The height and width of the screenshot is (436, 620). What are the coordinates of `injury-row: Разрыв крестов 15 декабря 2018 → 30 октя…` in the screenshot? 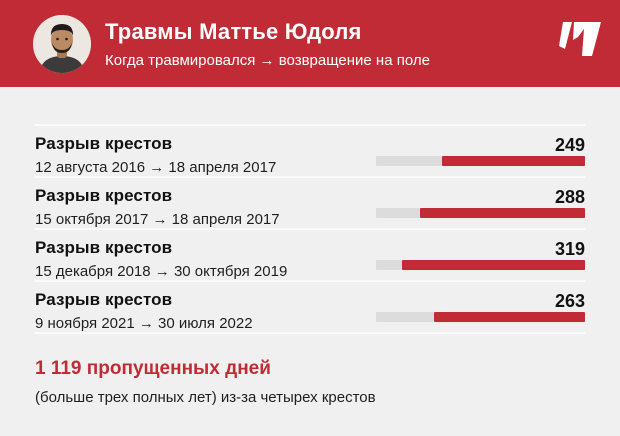 It's located at (310, 254).